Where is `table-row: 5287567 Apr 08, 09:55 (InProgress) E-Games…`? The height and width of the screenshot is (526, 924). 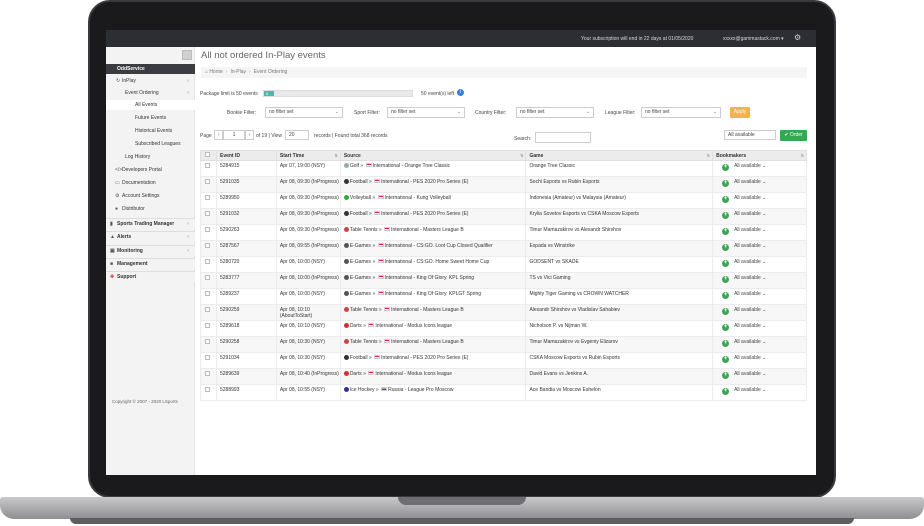
table-row: 5287567 Apr 08, 09:55 (InProgress) E-Games… is located at coordinates (503, 248).